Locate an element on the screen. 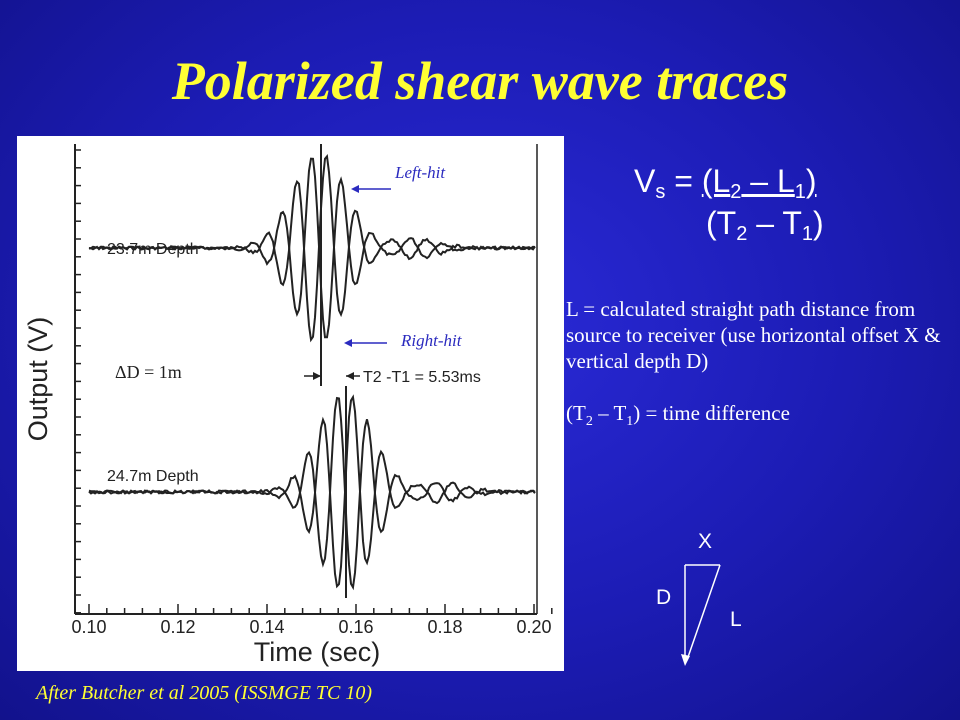  velocity-formula-numerator: Vs = (L2 – L1) is located at coordinates (725, 186).